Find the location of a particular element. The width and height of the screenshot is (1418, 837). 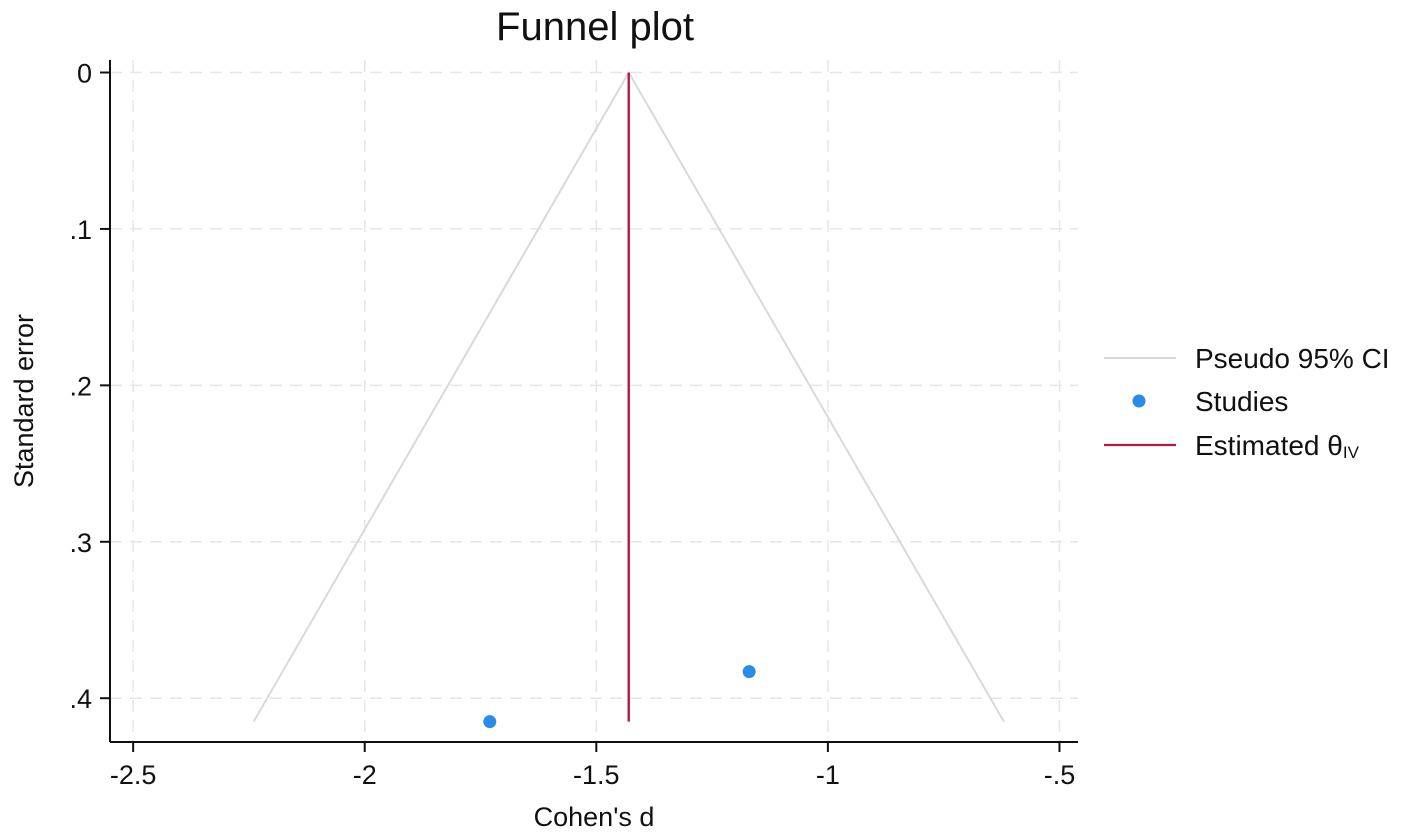

study-points is located at coordinates (619, 697).